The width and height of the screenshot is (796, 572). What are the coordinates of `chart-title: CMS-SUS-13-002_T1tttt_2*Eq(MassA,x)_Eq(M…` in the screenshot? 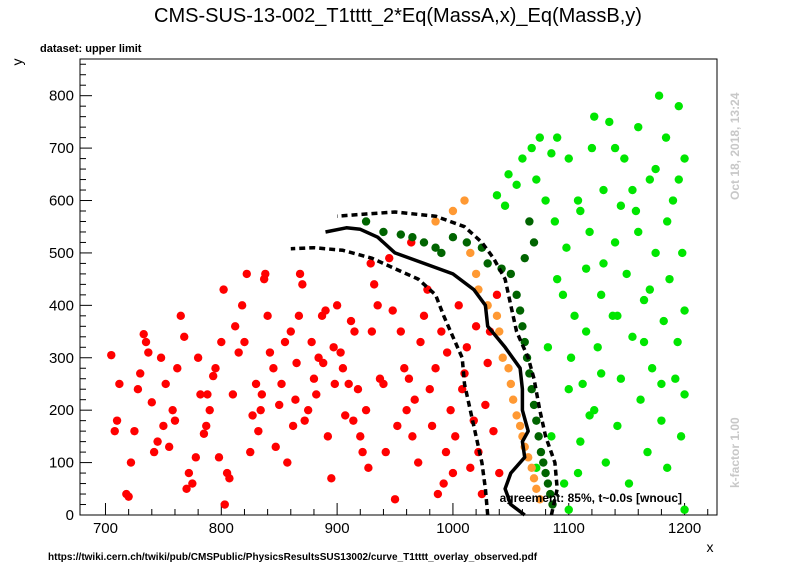 It's located at (398, 16).